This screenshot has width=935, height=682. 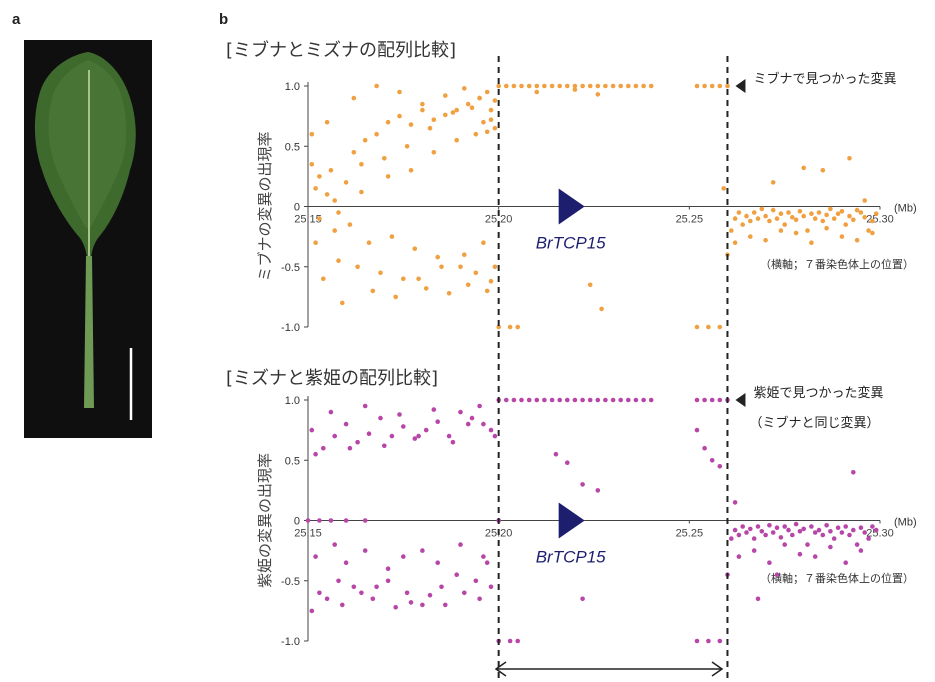 What do you see at coordinates (223, 19) in the screenshot?
I see `panel-b-letter: b` at bounding box center [223, 19].